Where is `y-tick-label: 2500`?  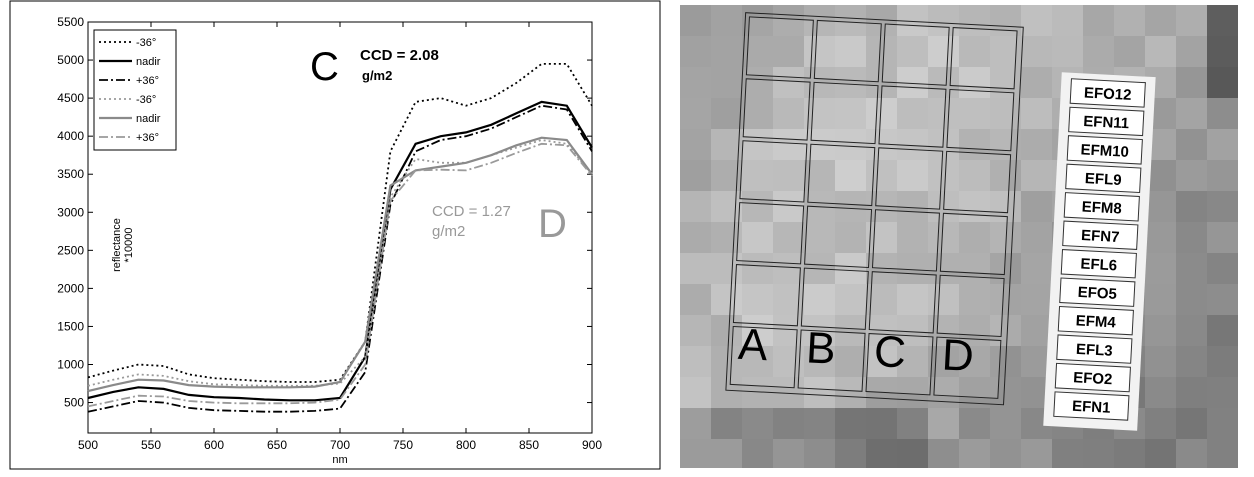 y-tick-label: 2500 is located at coordinates (70, 250).